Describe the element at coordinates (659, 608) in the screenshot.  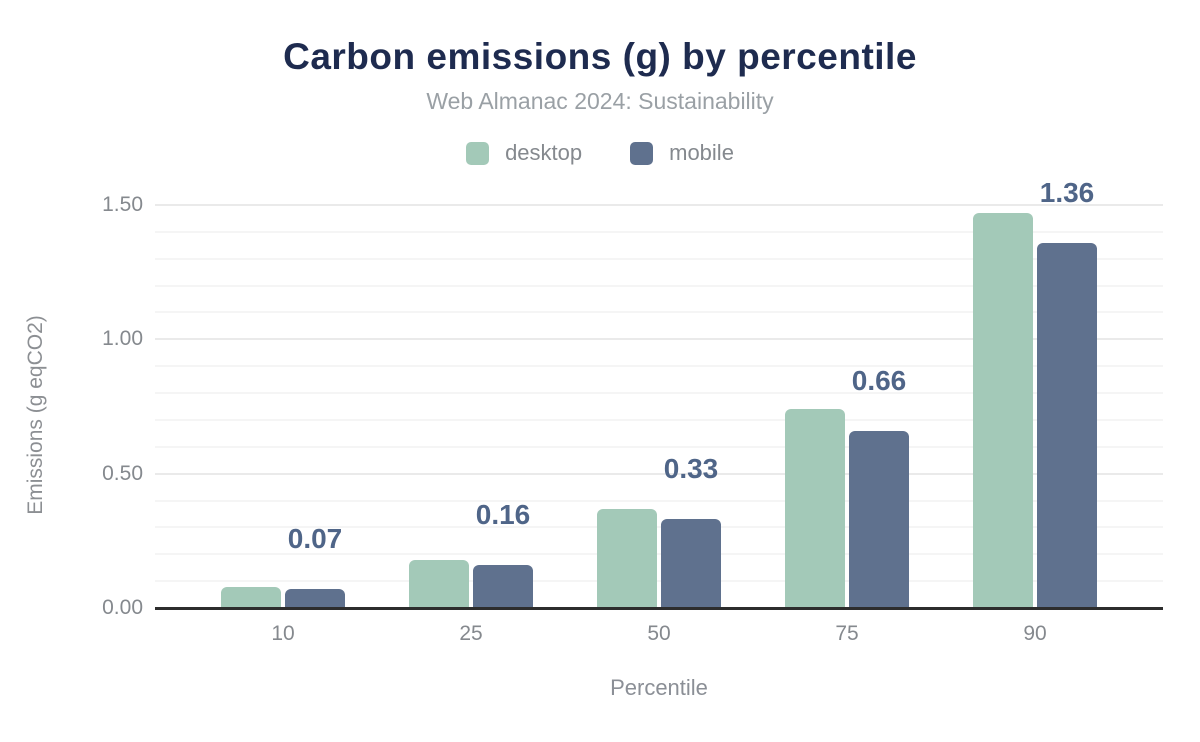
I see `x-axis-line` at that location.